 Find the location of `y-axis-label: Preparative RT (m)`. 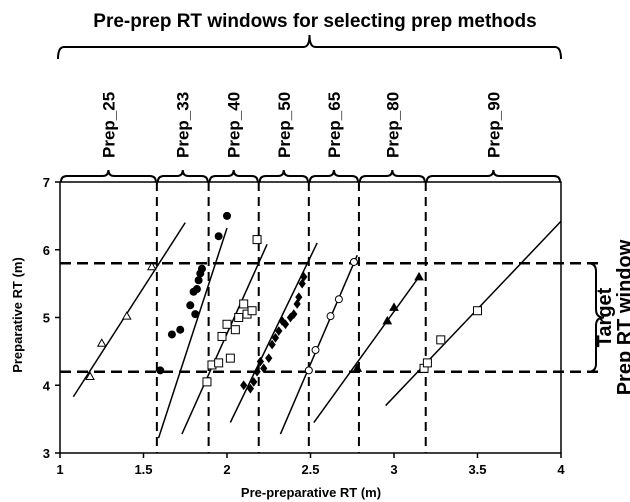

y-axis-label: Preparative RT (m) is located at coordinates (17, 315).